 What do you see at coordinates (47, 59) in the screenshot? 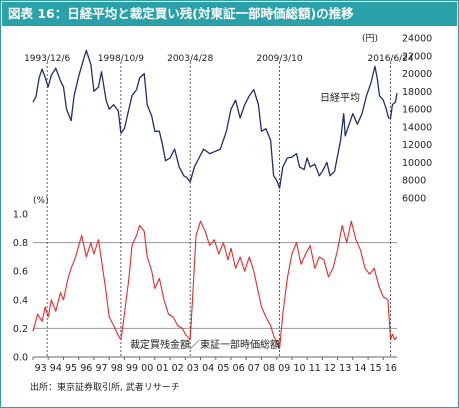
I see `event-marker-label: 1993/12/6` at bounding box center [47, 59].